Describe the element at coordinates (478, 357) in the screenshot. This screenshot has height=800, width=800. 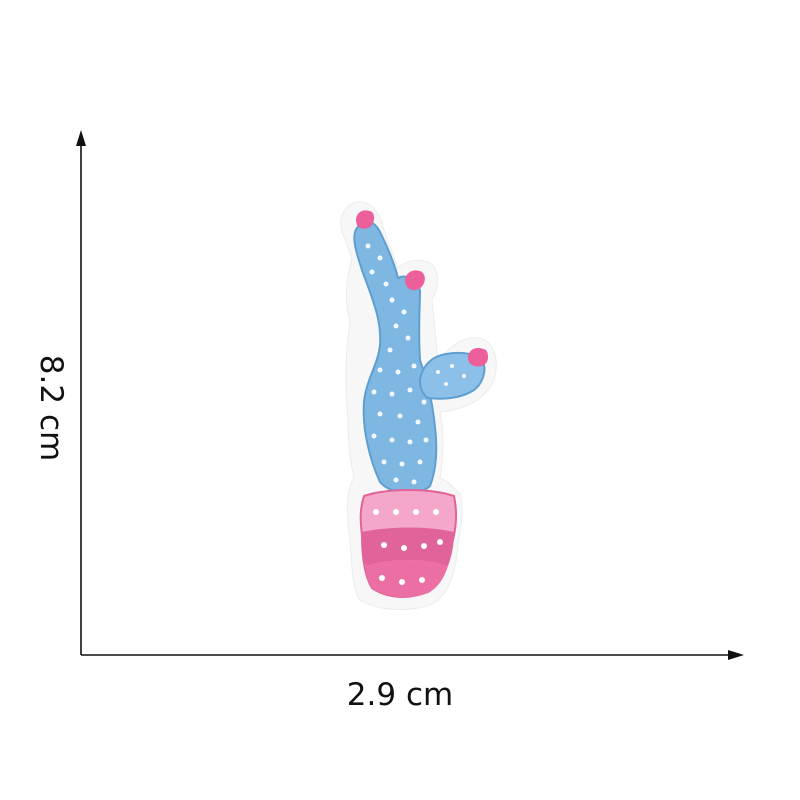
I see `flower-bud-arm` at that location.